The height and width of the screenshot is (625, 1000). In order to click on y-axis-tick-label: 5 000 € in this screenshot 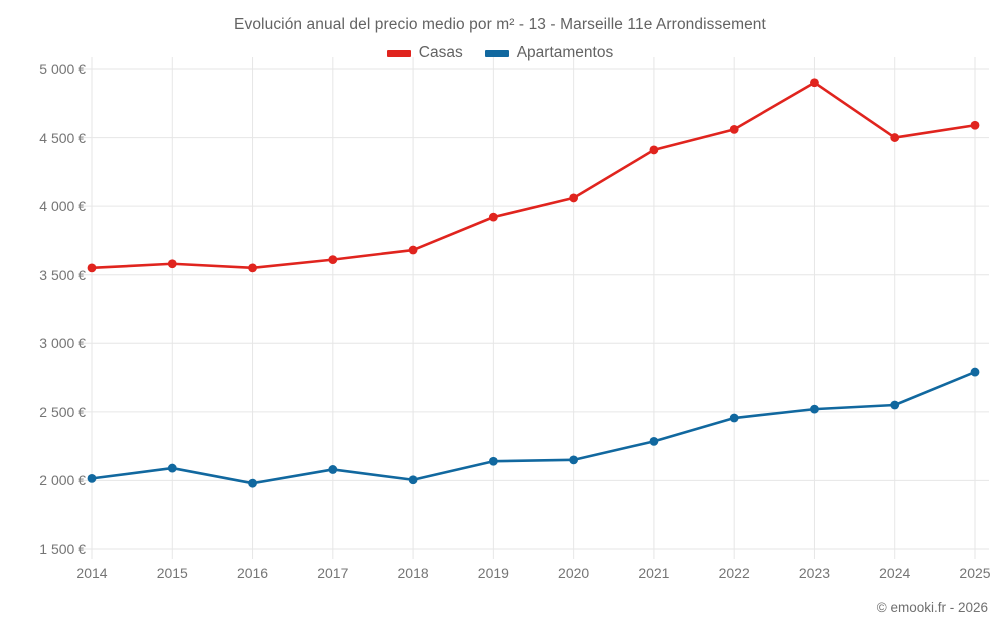, I will do `click(62, 69)`.